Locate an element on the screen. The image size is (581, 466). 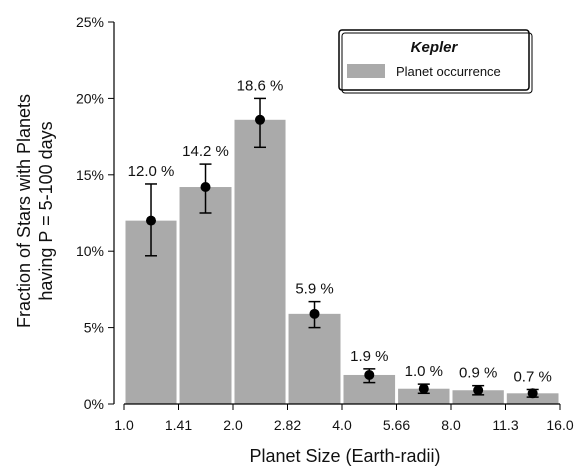
legend-entry: Planet occurrence is located at coordinates (448, 71).